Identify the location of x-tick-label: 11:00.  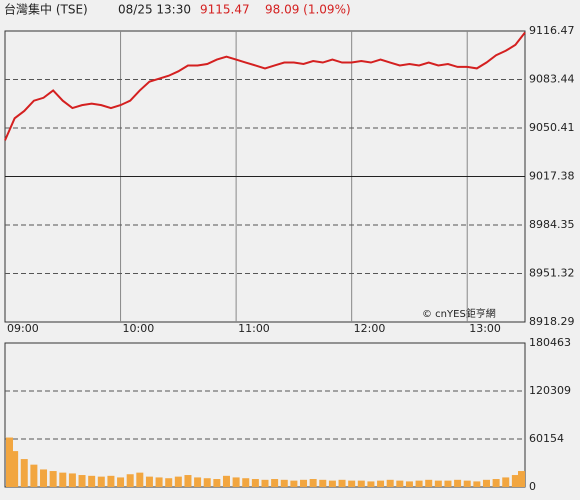
(254, 328).